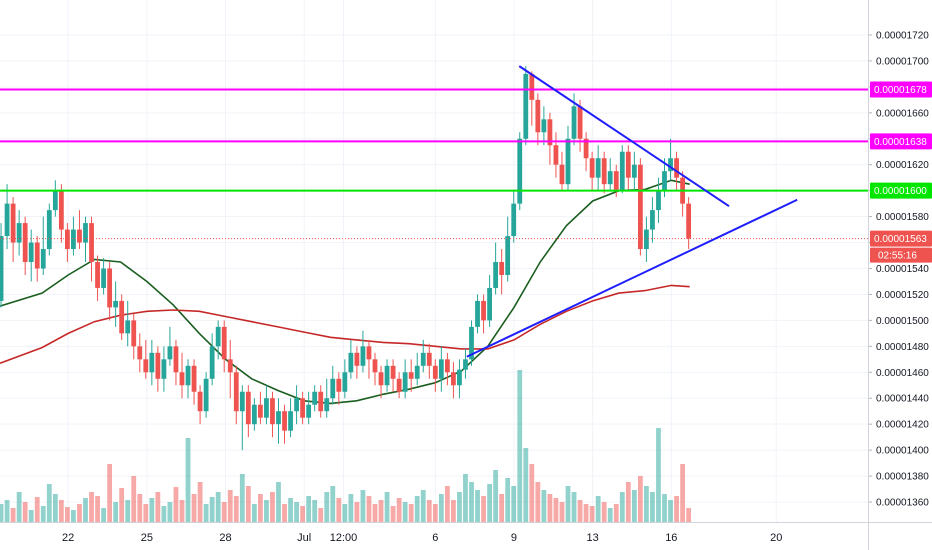 The image size is (932, 550). I want to click on y-tick-label: 0.00001660, so click(902, 113).